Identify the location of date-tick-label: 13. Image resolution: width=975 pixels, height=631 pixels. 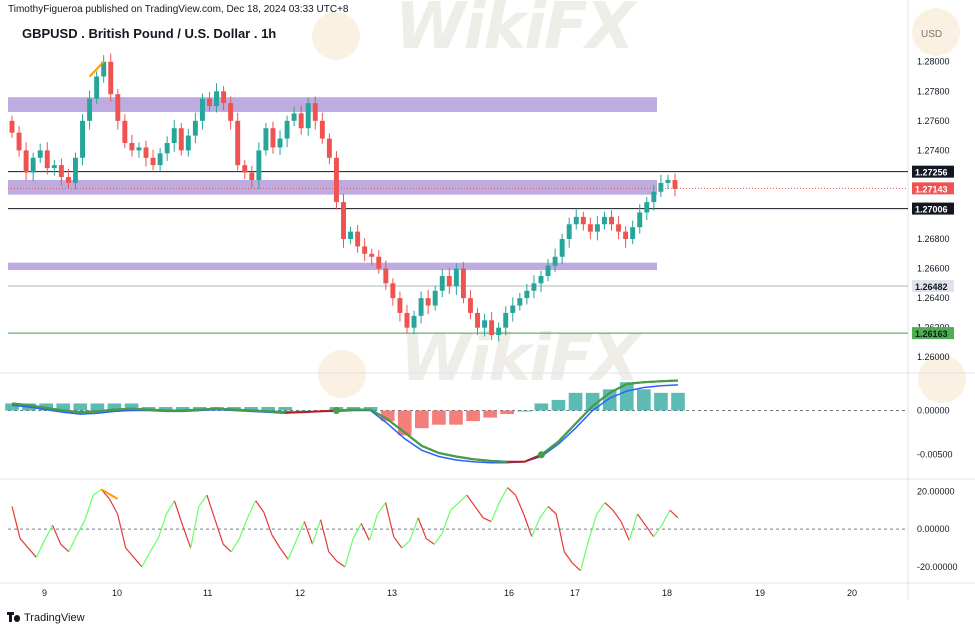
(392, 593).